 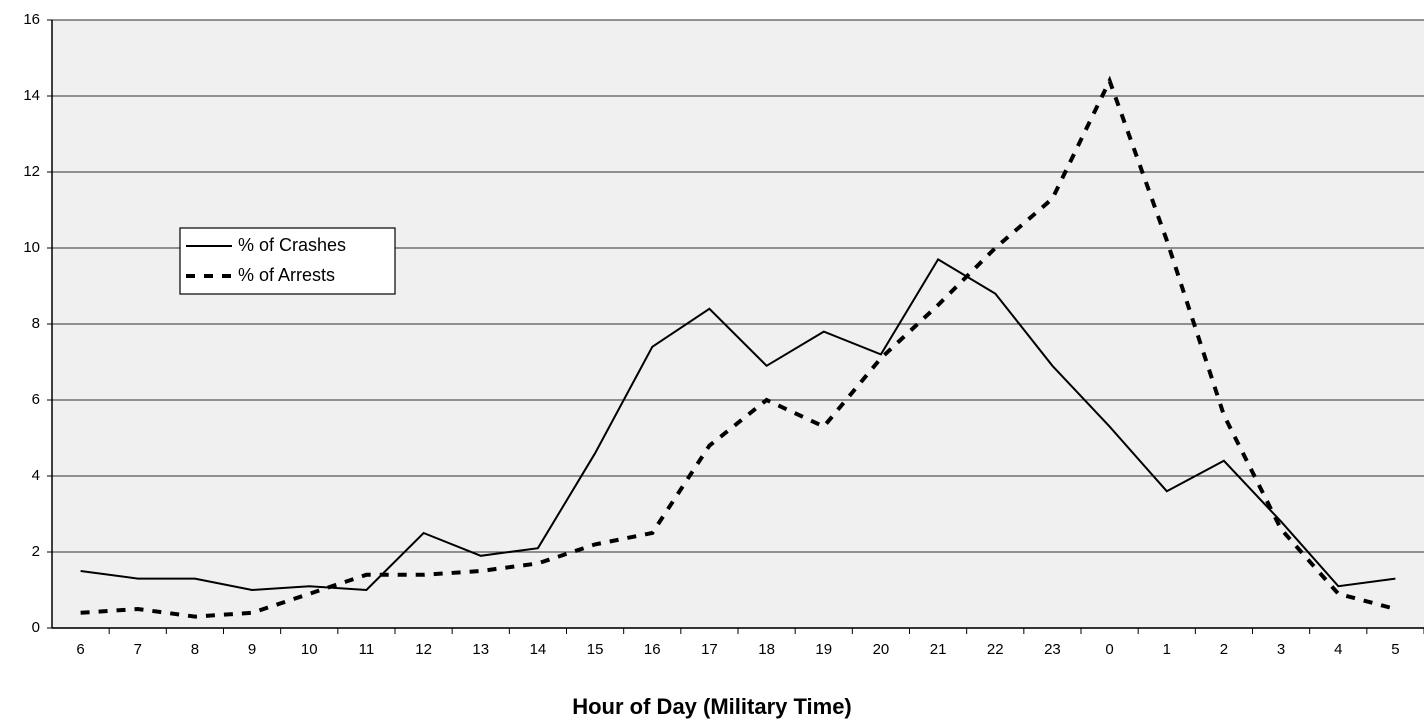 What do you see at coordinates (709, 649) in the screenshot?
I see `x-tick-label: 17` at bounding box center [709, 649].